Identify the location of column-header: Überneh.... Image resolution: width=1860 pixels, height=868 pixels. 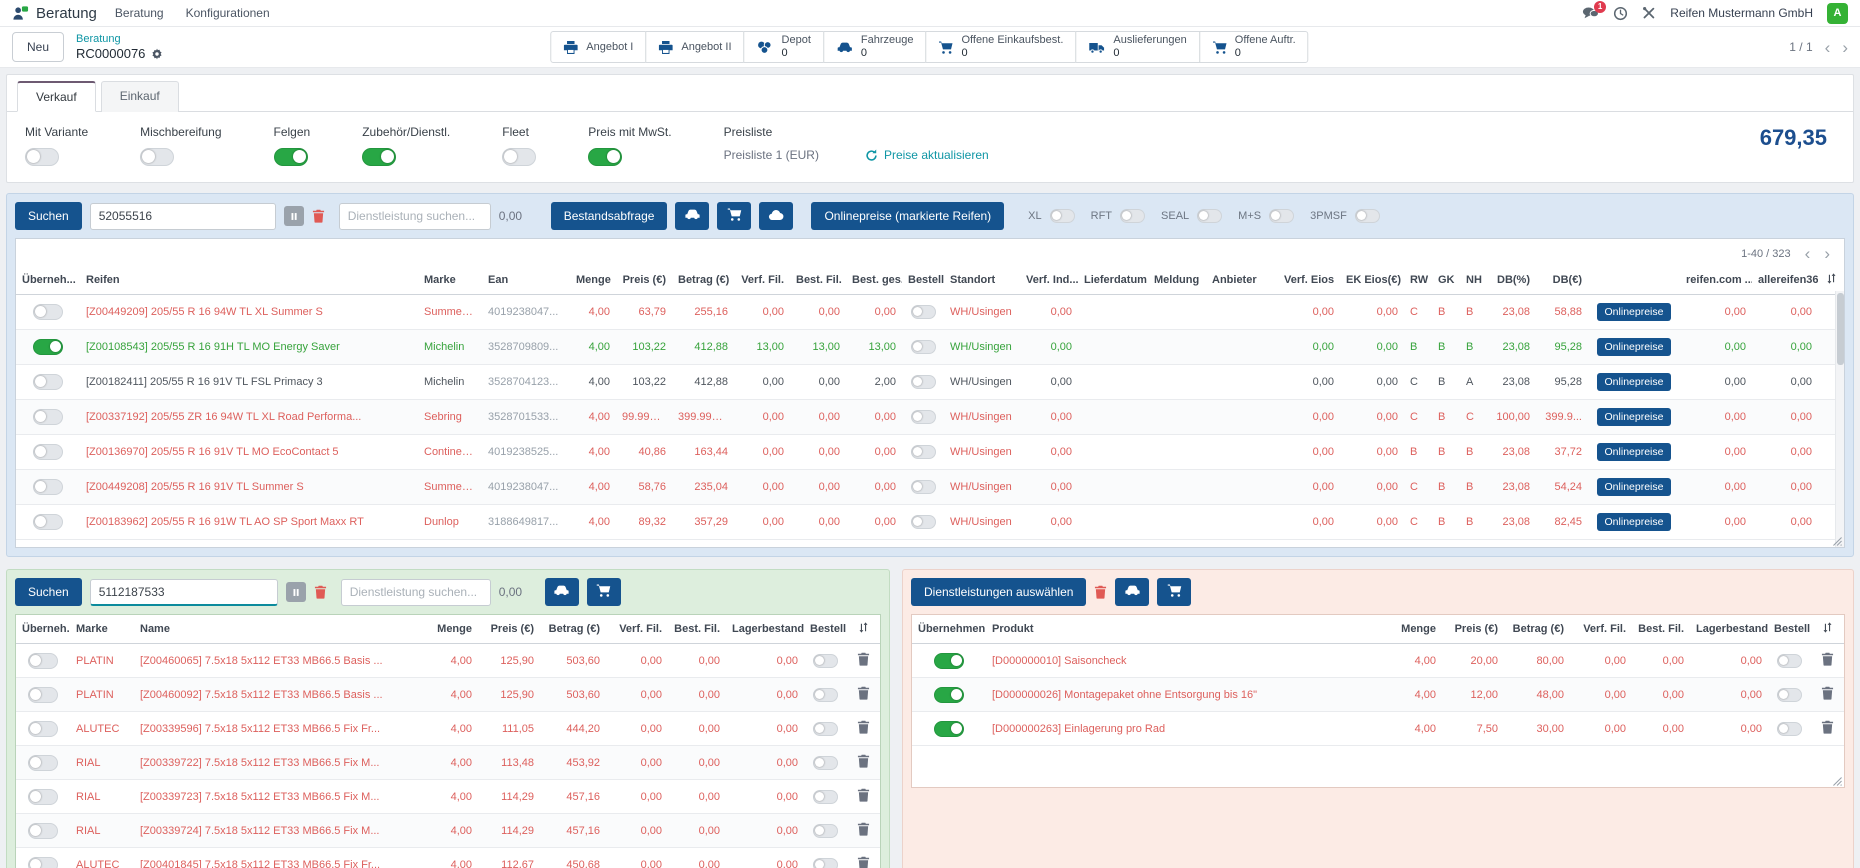
(48, 280).